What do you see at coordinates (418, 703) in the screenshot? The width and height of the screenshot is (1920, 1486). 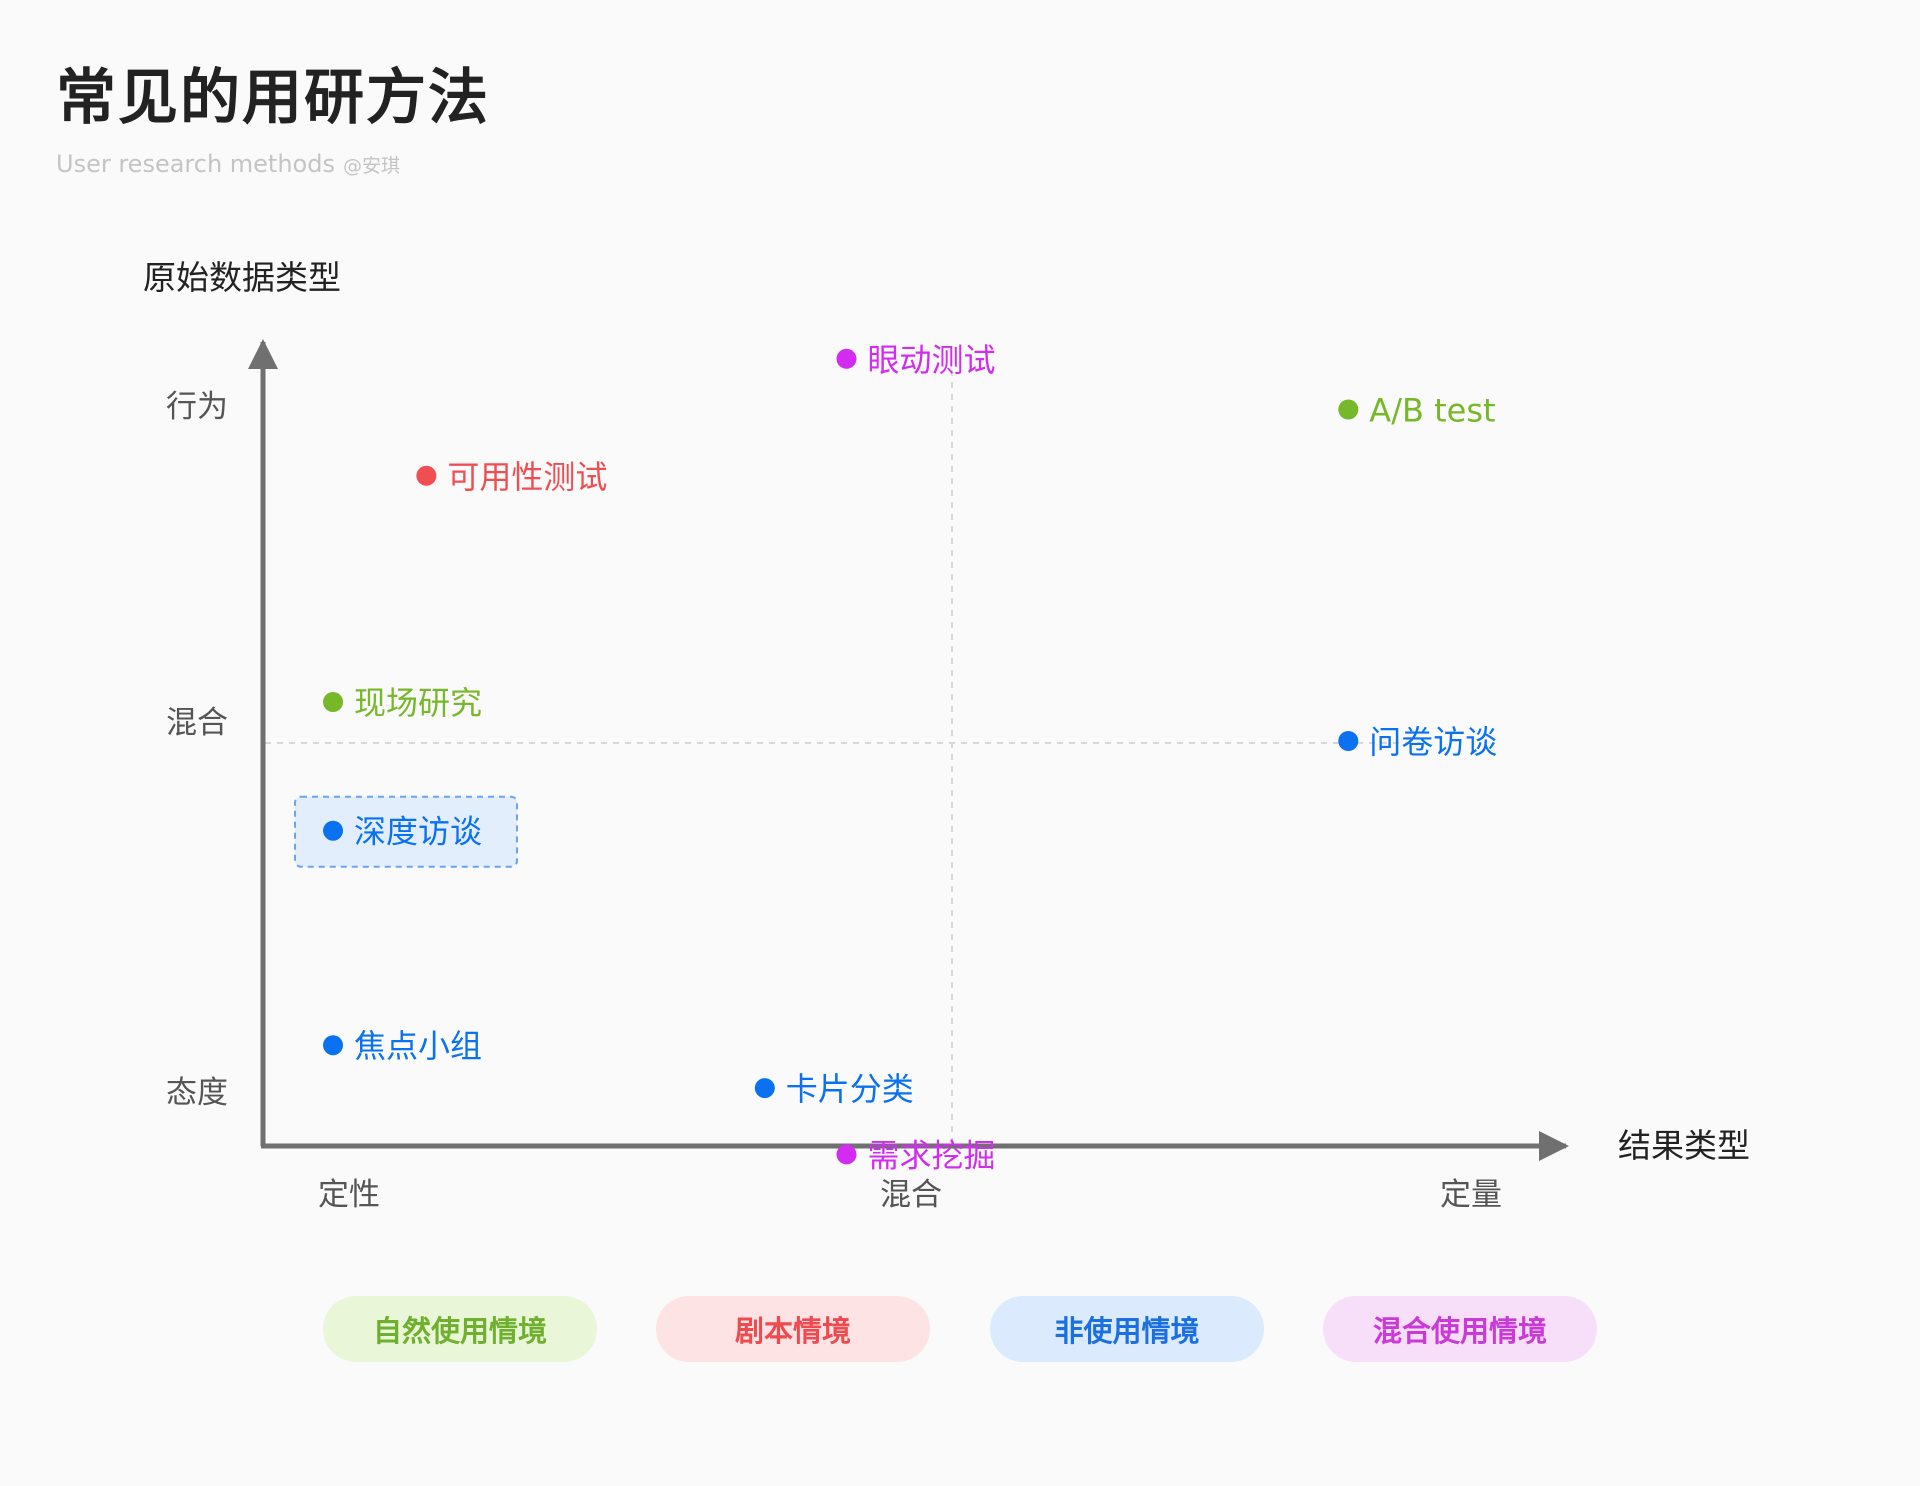 I see `point-3-label: 现场研究` at bounding box center [418, 703].